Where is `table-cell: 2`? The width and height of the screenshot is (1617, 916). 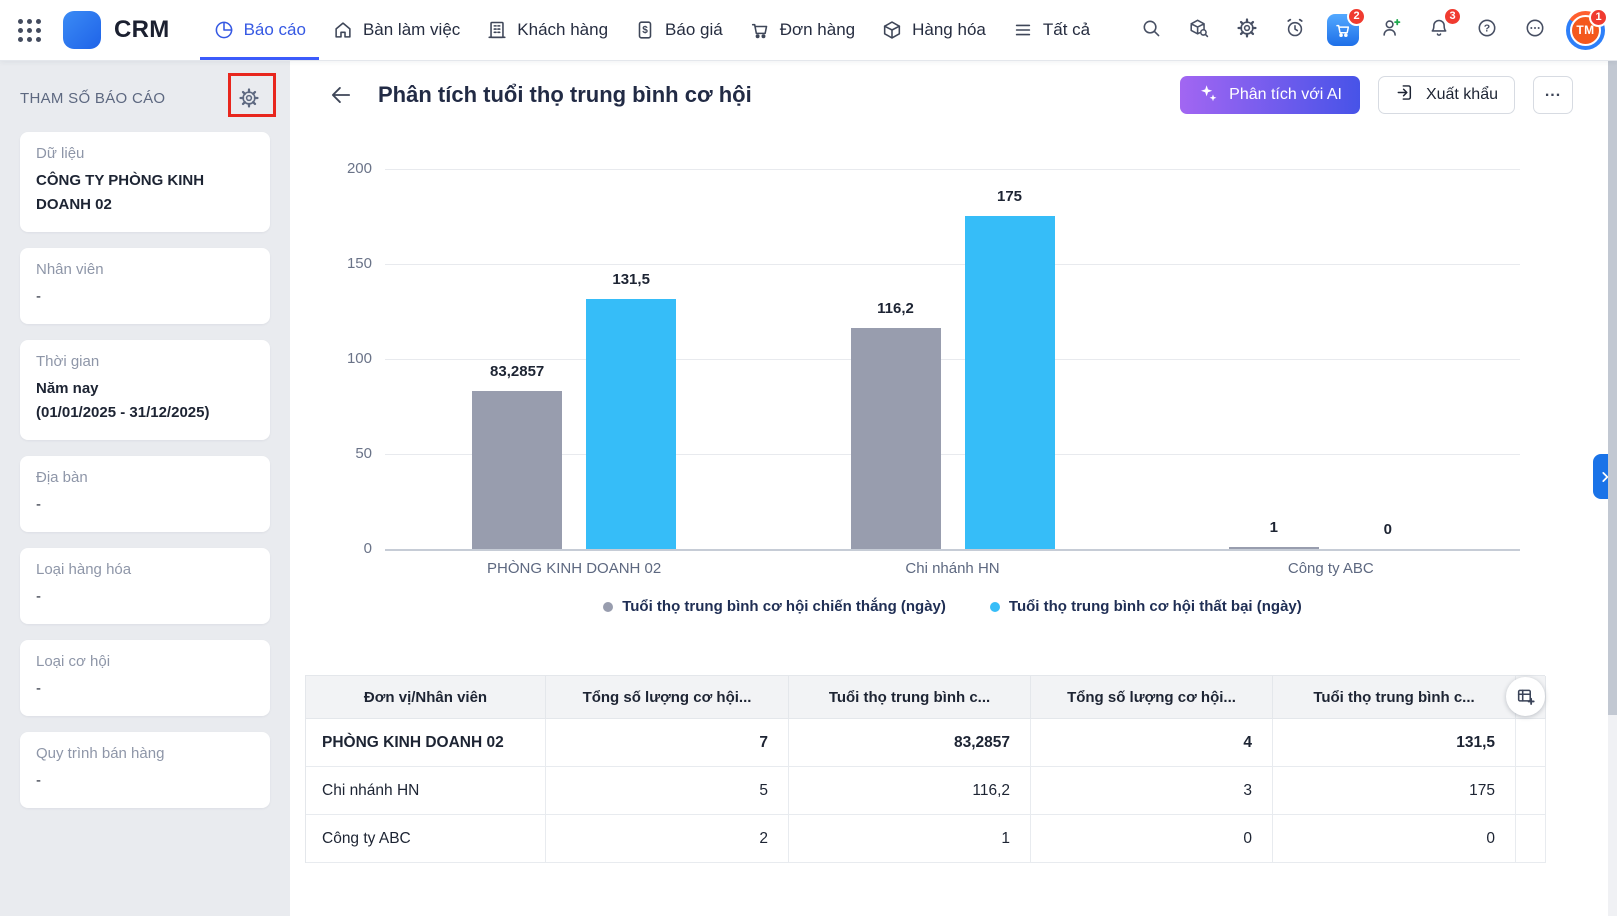
table-cell: 2 is located at coordinates (667, 839).